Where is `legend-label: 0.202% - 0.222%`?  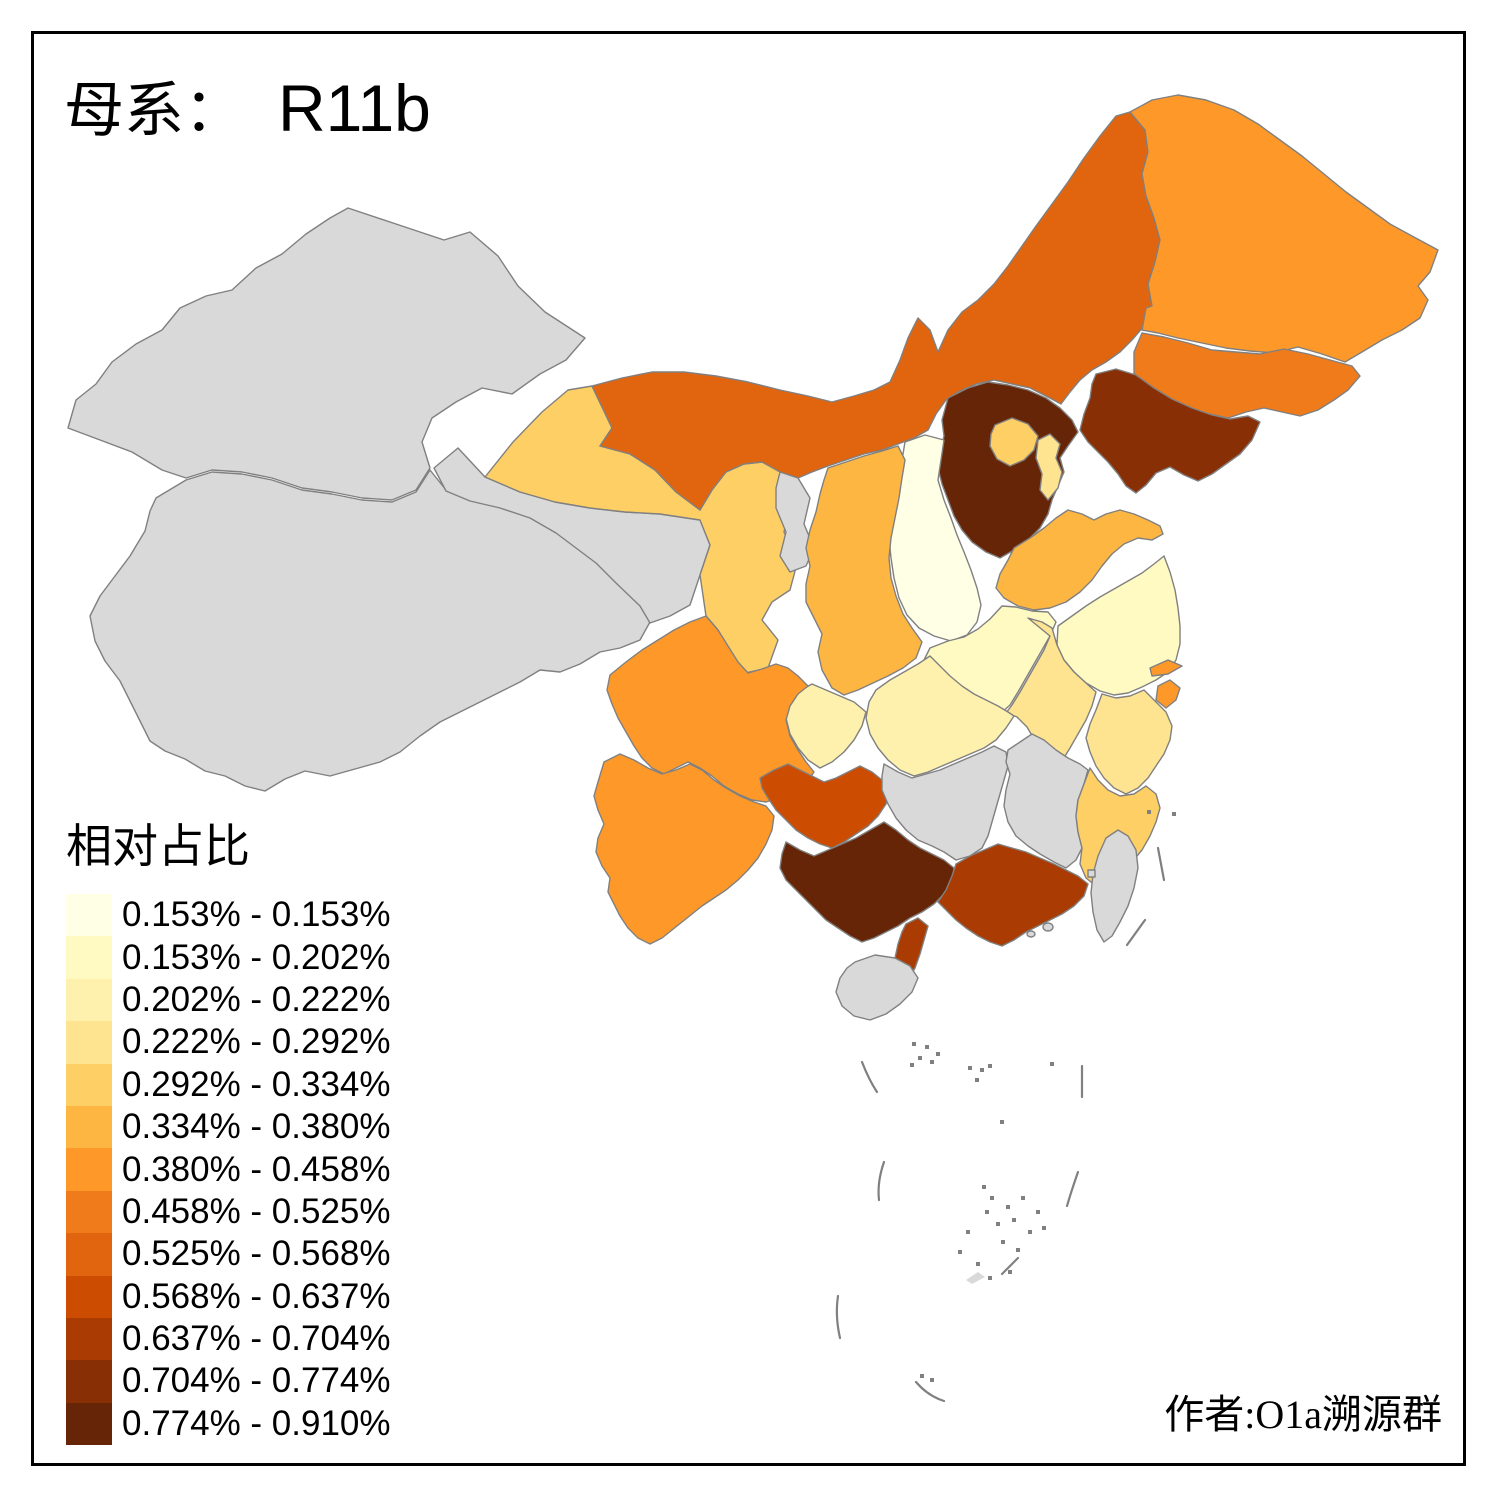 legend-label: 0.202% - 0.222% is located at coordinates (256, 999).